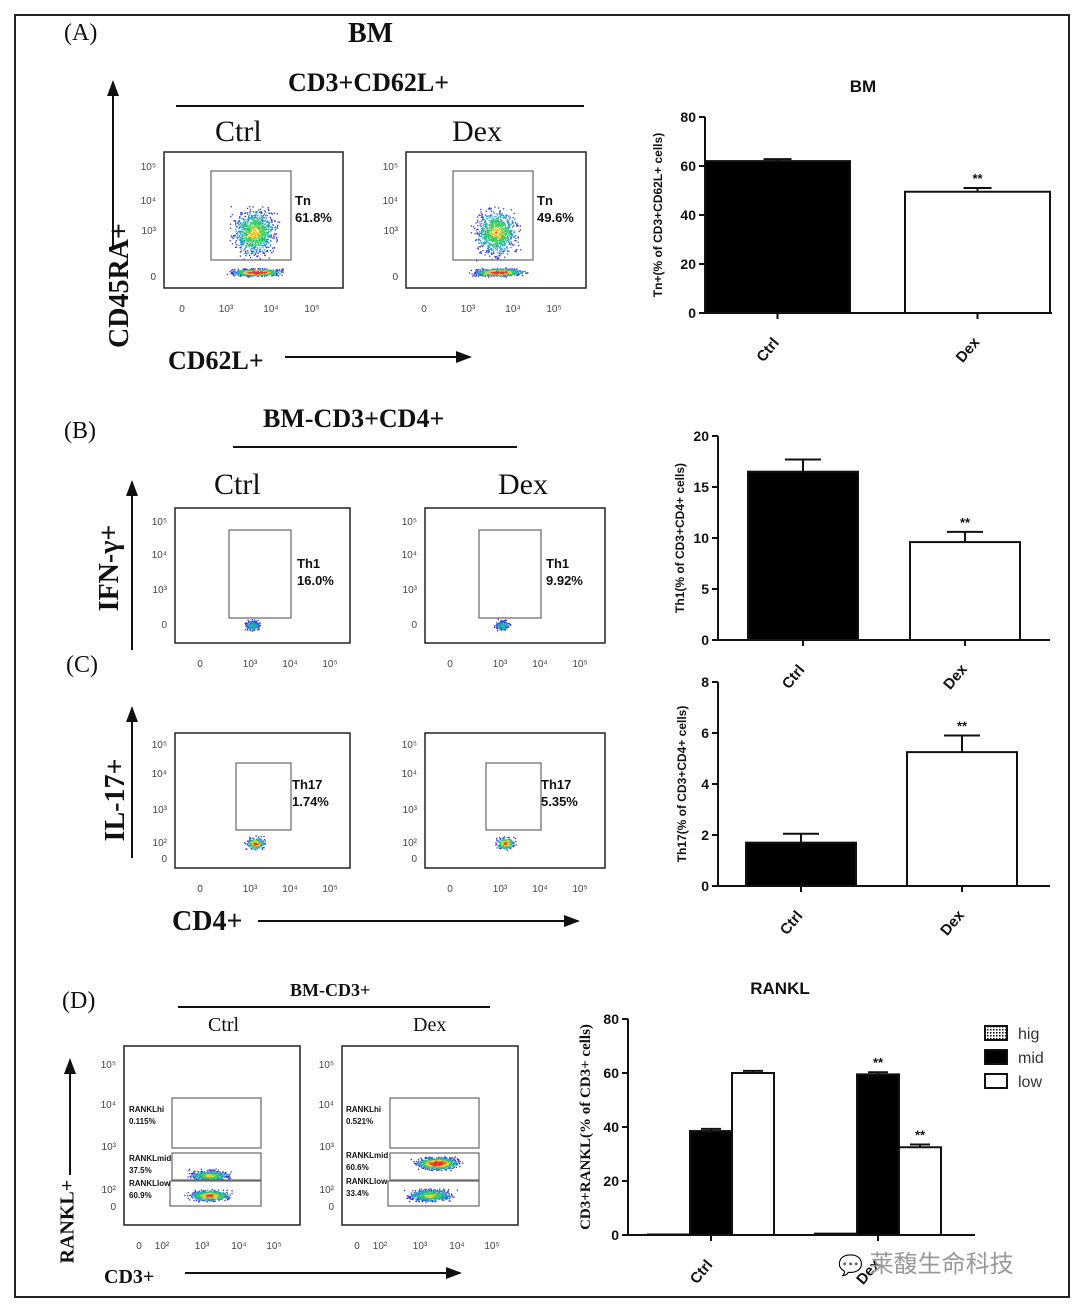 Image resolution: width=1080 pixels, height=1308 pixels. I want to click on panel-c-plot-y-tick: 10⁵, so click(159, 745).